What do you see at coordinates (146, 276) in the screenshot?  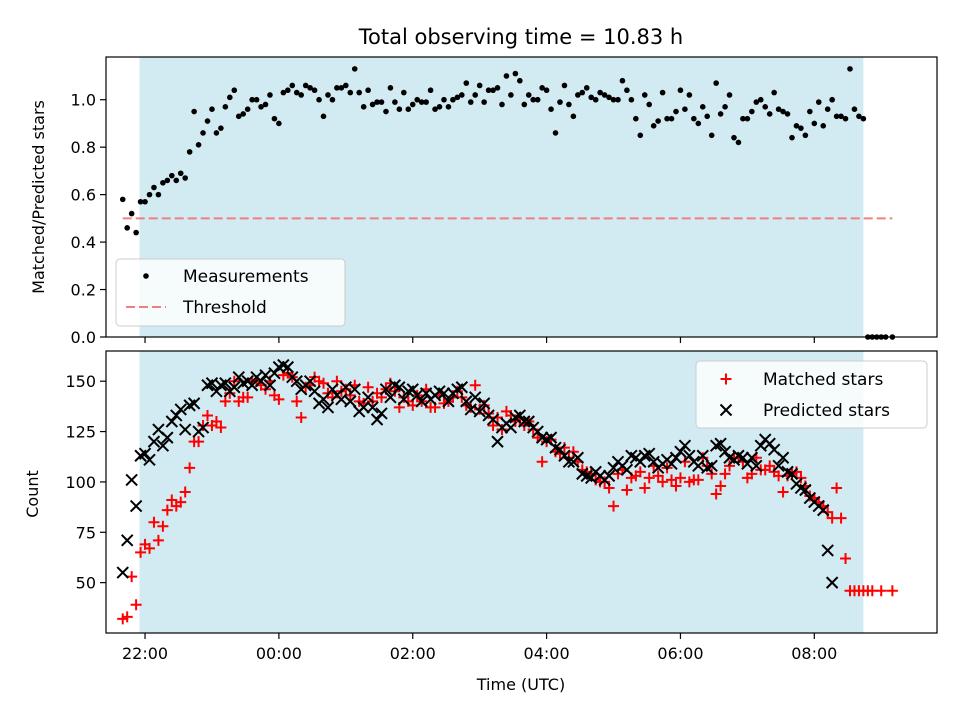 I see `legend-measurements-marker` at bounding box center [146, 276].